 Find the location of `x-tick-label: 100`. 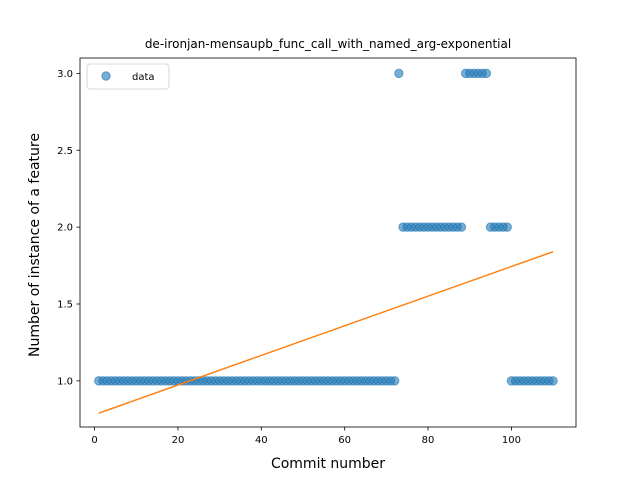

x-tick-label: 100 is located at coordinates (511, 440).